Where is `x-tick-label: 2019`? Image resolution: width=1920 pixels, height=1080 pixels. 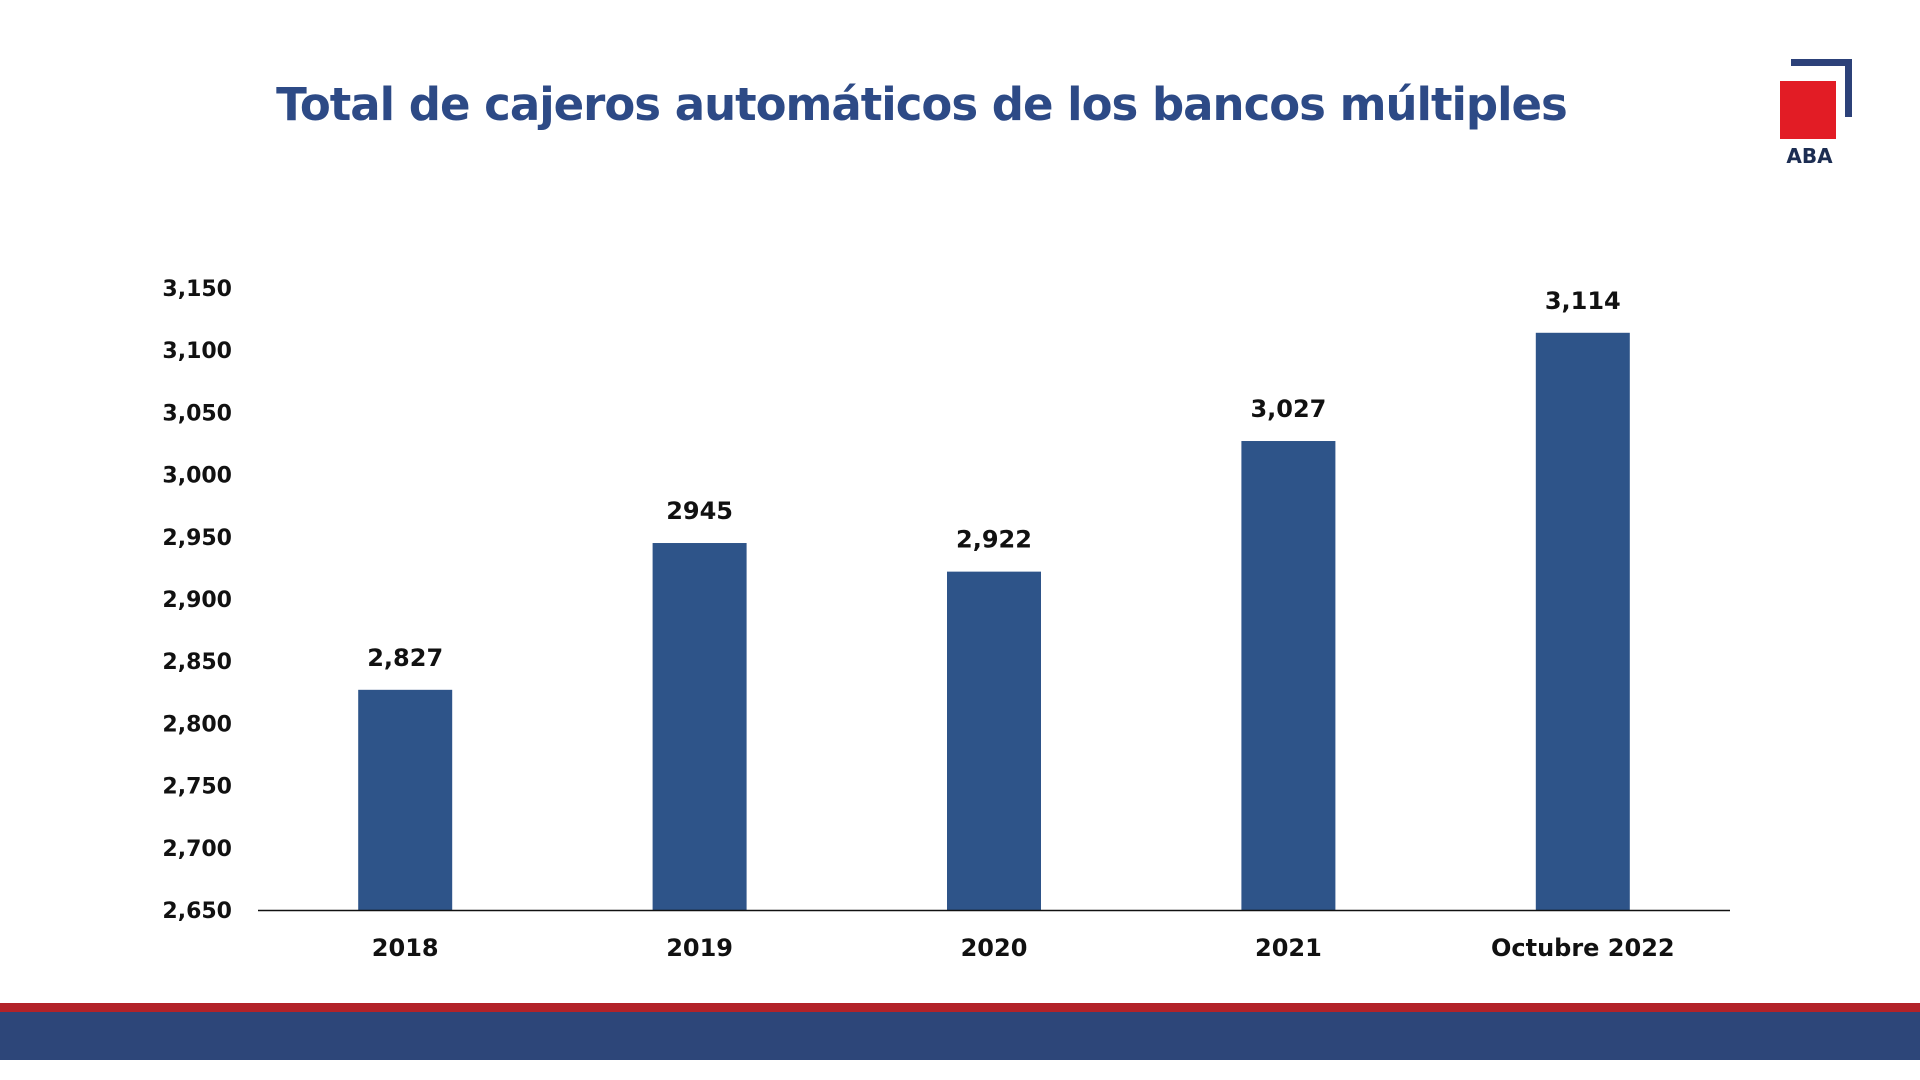
x-tick-label: 2019 is located at coordinates (699, 948).